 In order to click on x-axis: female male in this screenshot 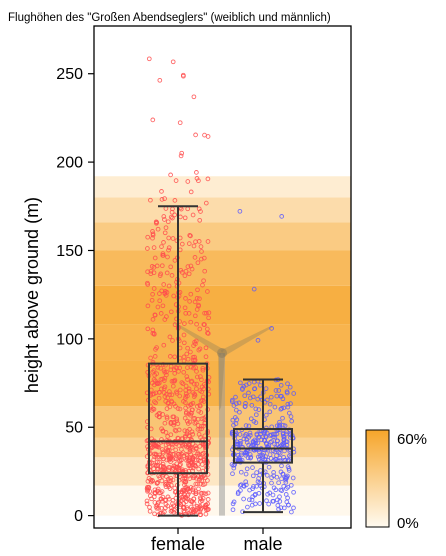, I will do `click(217, 541)`.